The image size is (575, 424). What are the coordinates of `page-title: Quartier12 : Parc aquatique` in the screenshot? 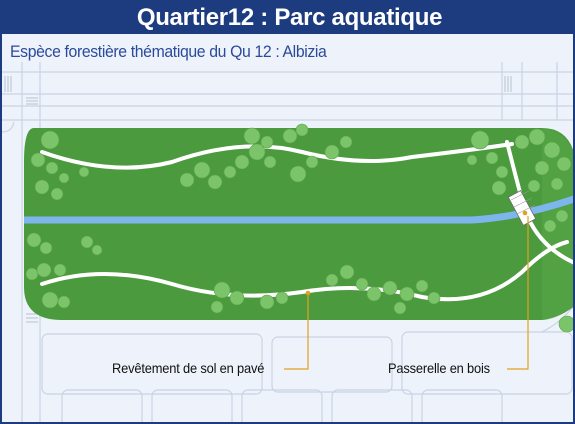 It's located at (287, 18).